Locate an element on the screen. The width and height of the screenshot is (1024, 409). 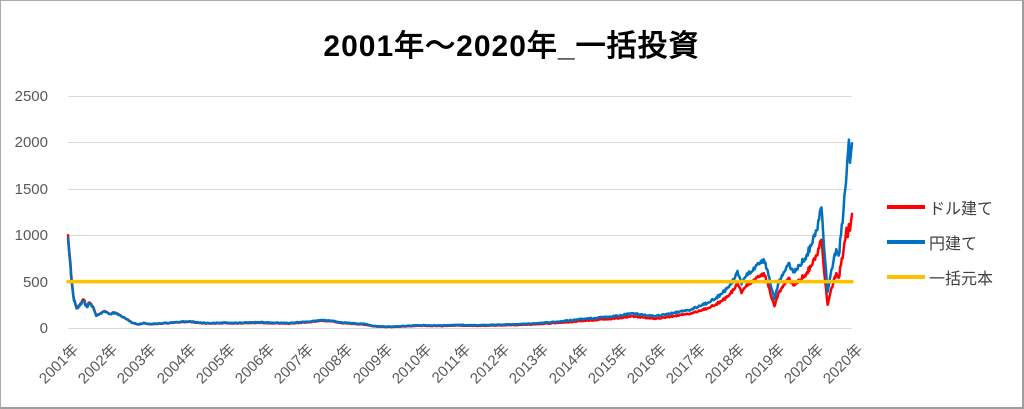
legend-item: 円建て is located at coordinates (940, 242).